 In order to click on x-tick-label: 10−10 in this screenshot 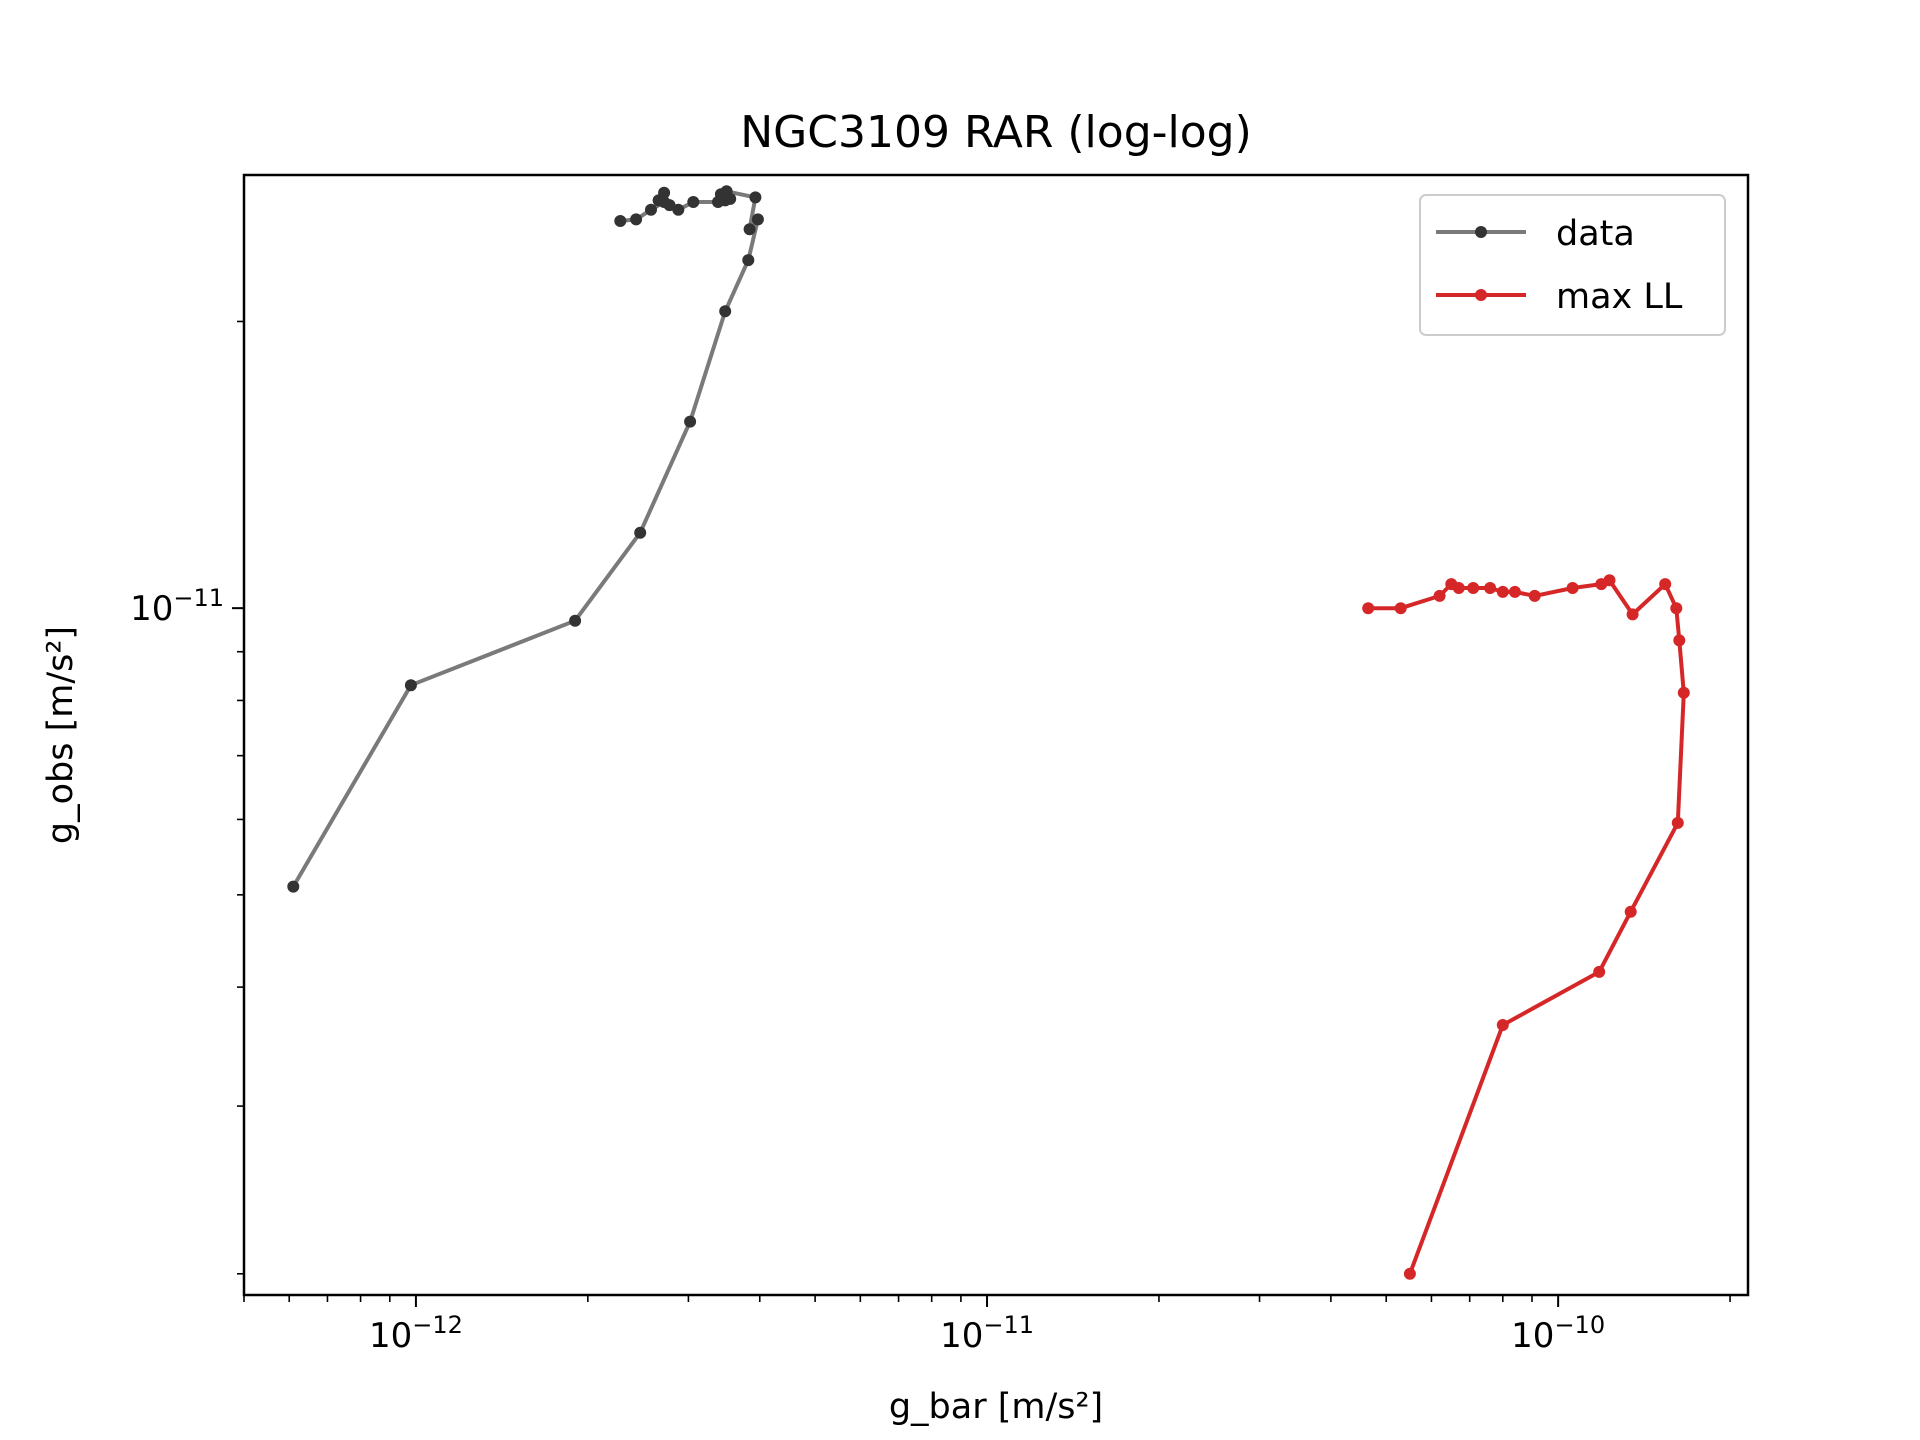, I will do `click(1558, 1333)`.